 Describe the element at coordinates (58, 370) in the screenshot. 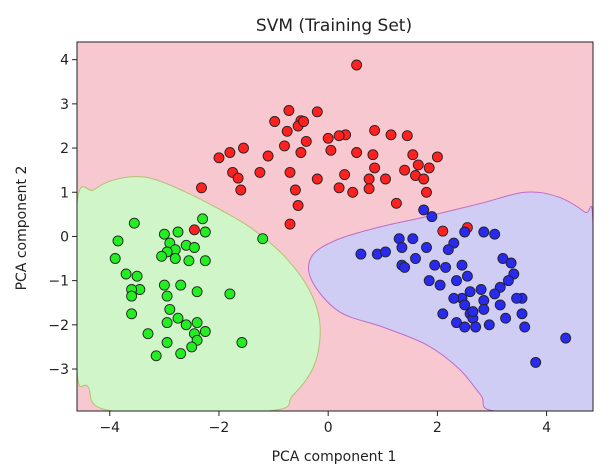

I see `y-tick-label: −3` at that location.